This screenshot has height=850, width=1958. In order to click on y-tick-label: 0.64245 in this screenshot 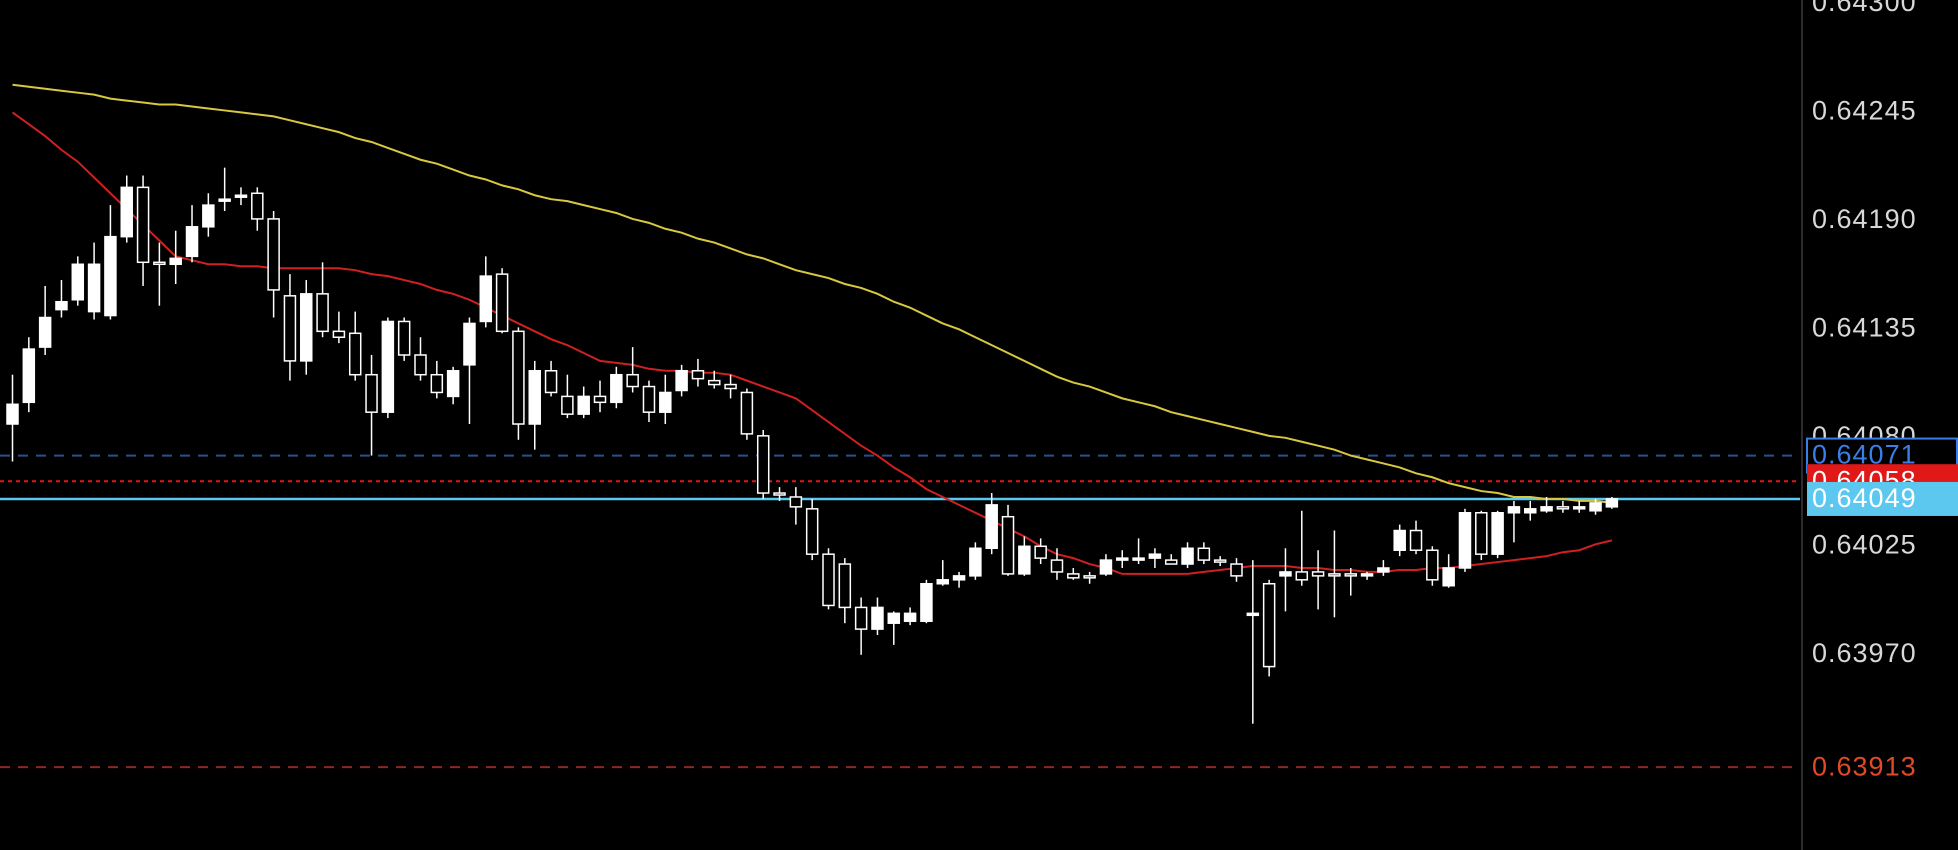, I will do `click(1864, 111)`.